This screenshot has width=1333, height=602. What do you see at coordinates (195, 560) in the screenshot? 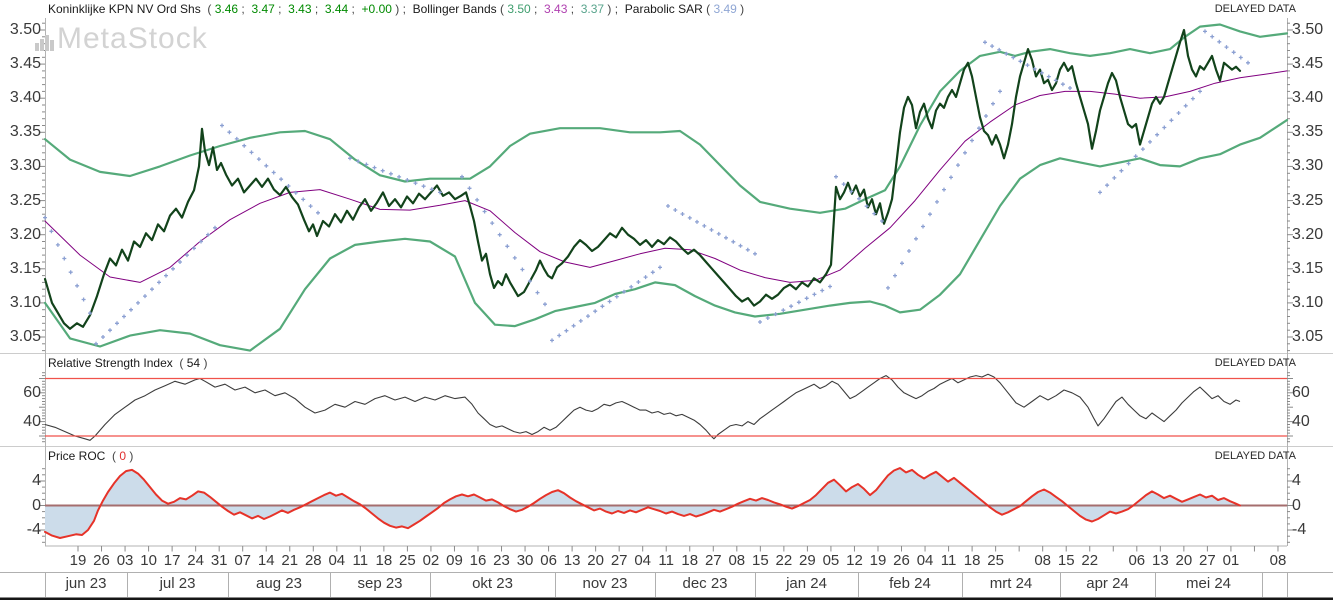
I see `week-label: 24` at bounding box center [195, 560].